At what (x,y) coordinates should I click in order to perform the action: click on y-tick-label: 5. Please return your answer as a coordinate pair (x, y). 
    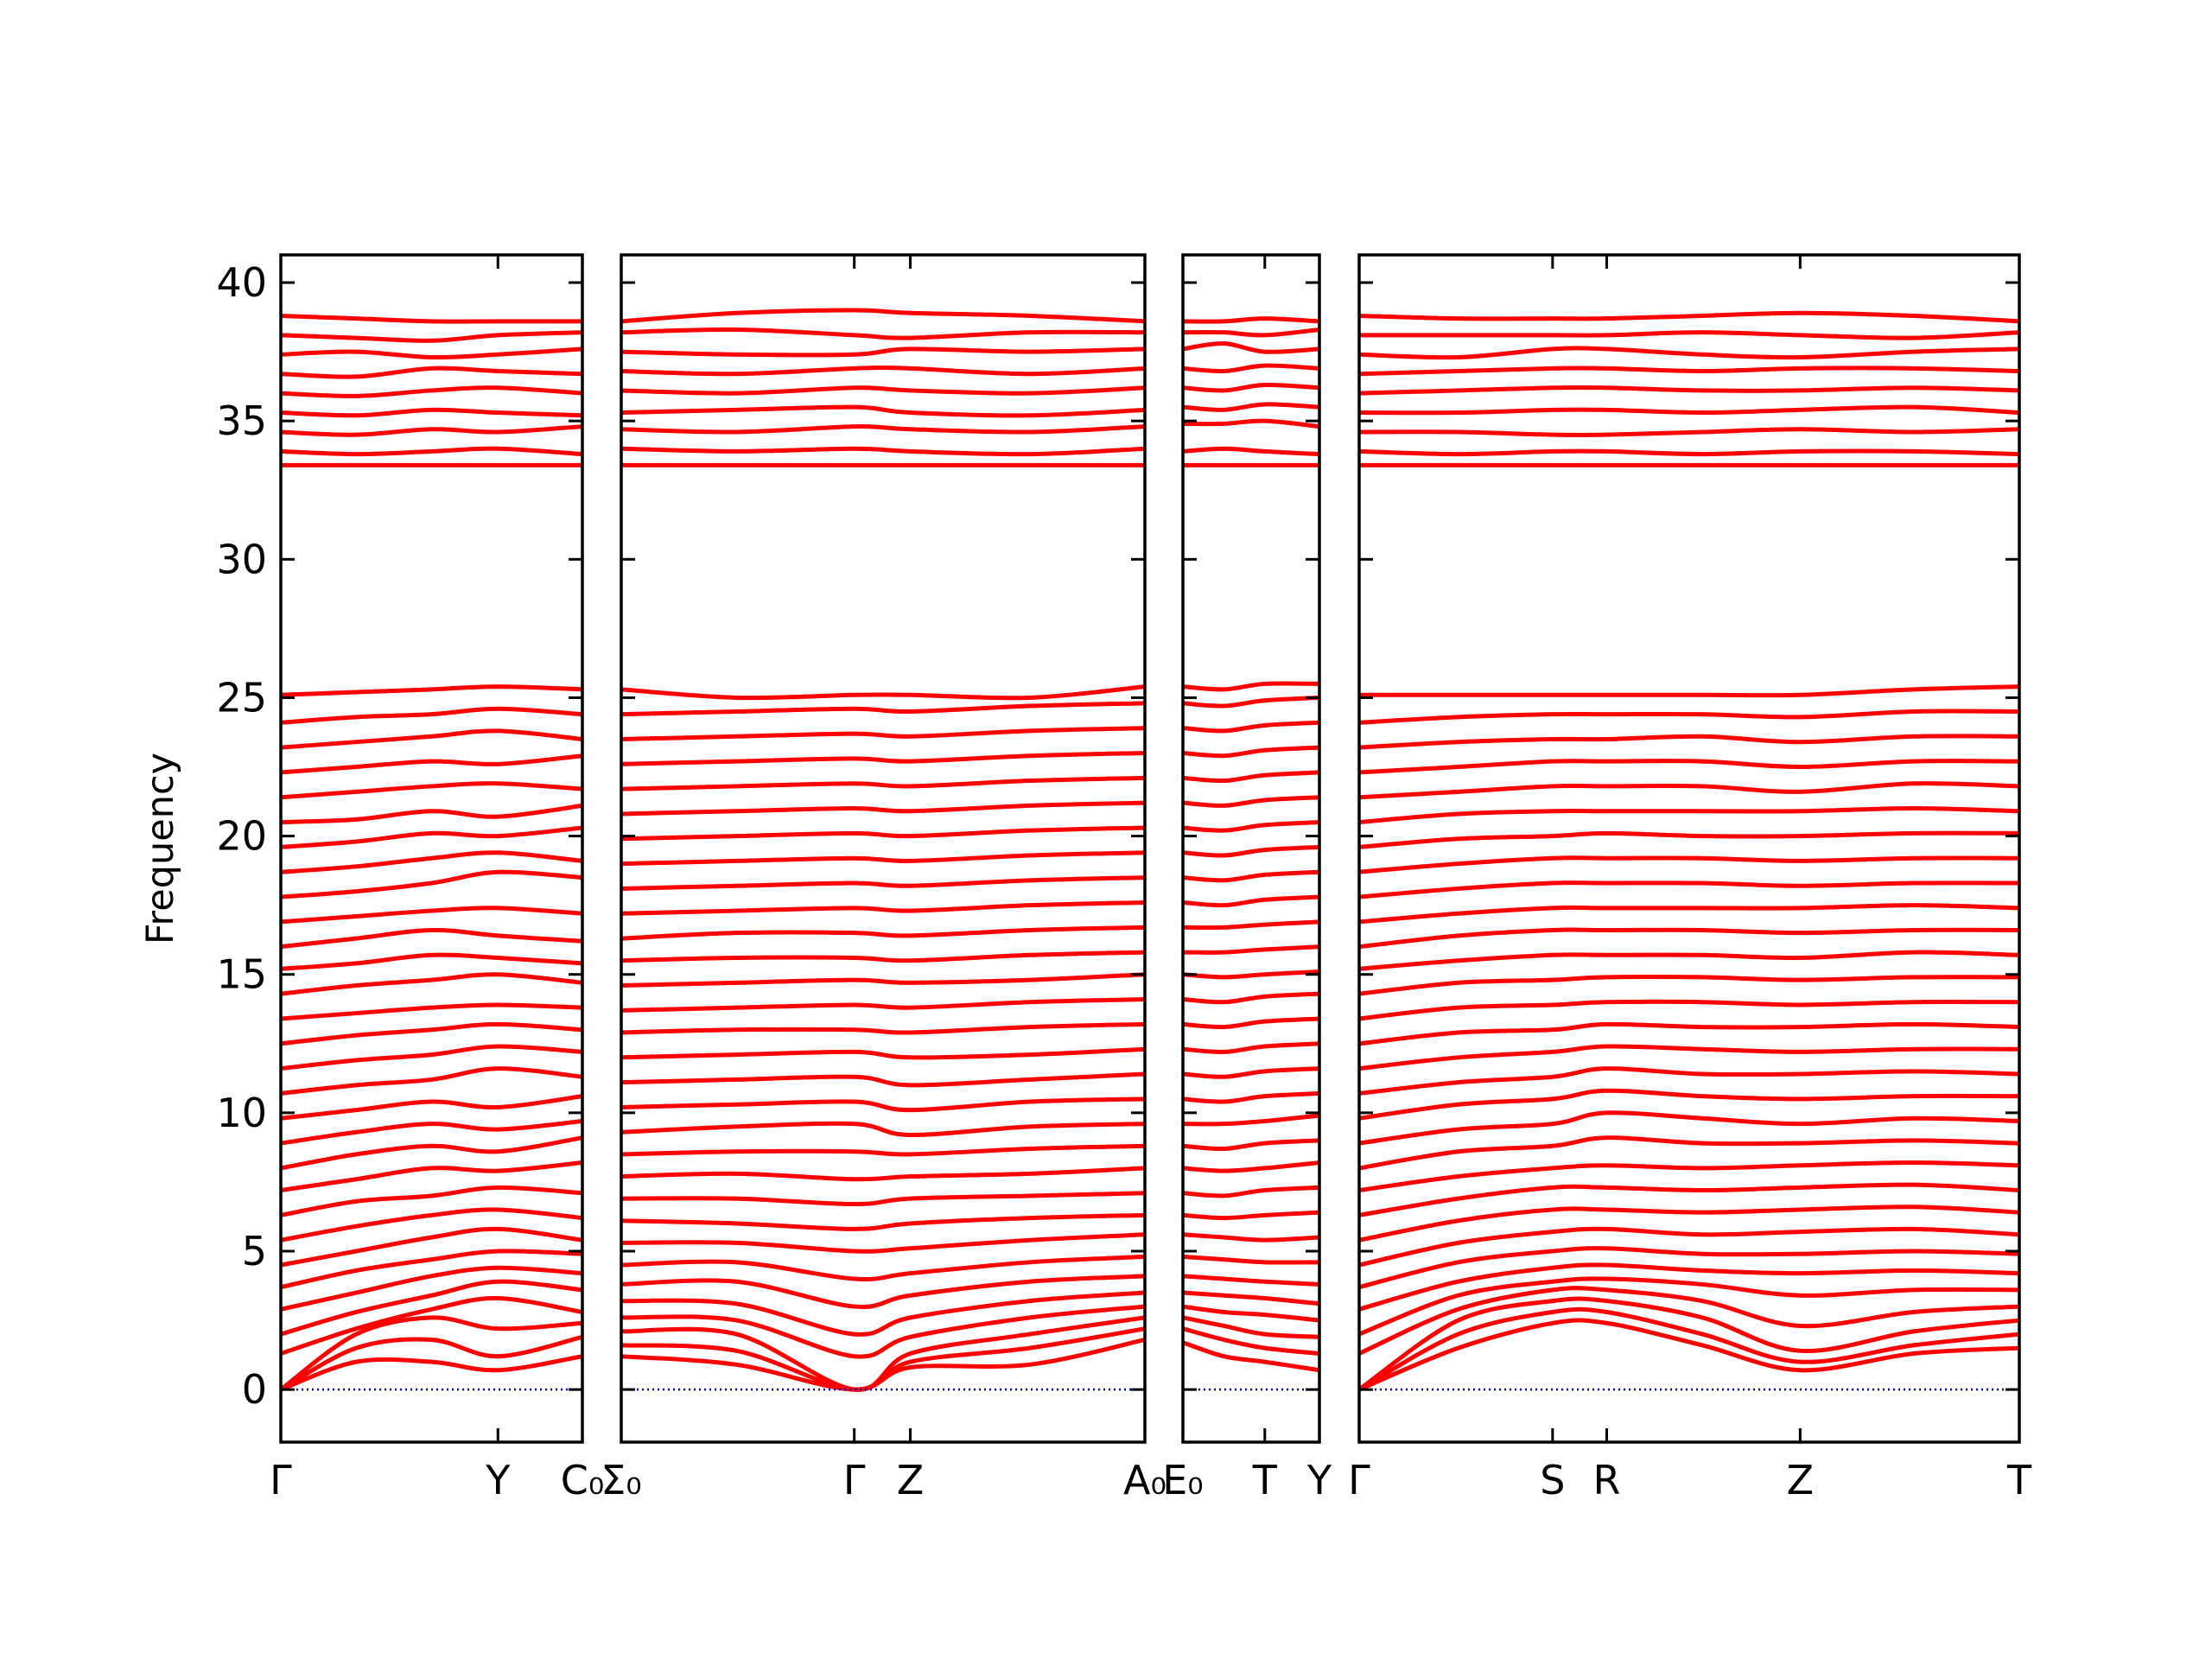
    Looking at the image, I should click on (254, 1251).